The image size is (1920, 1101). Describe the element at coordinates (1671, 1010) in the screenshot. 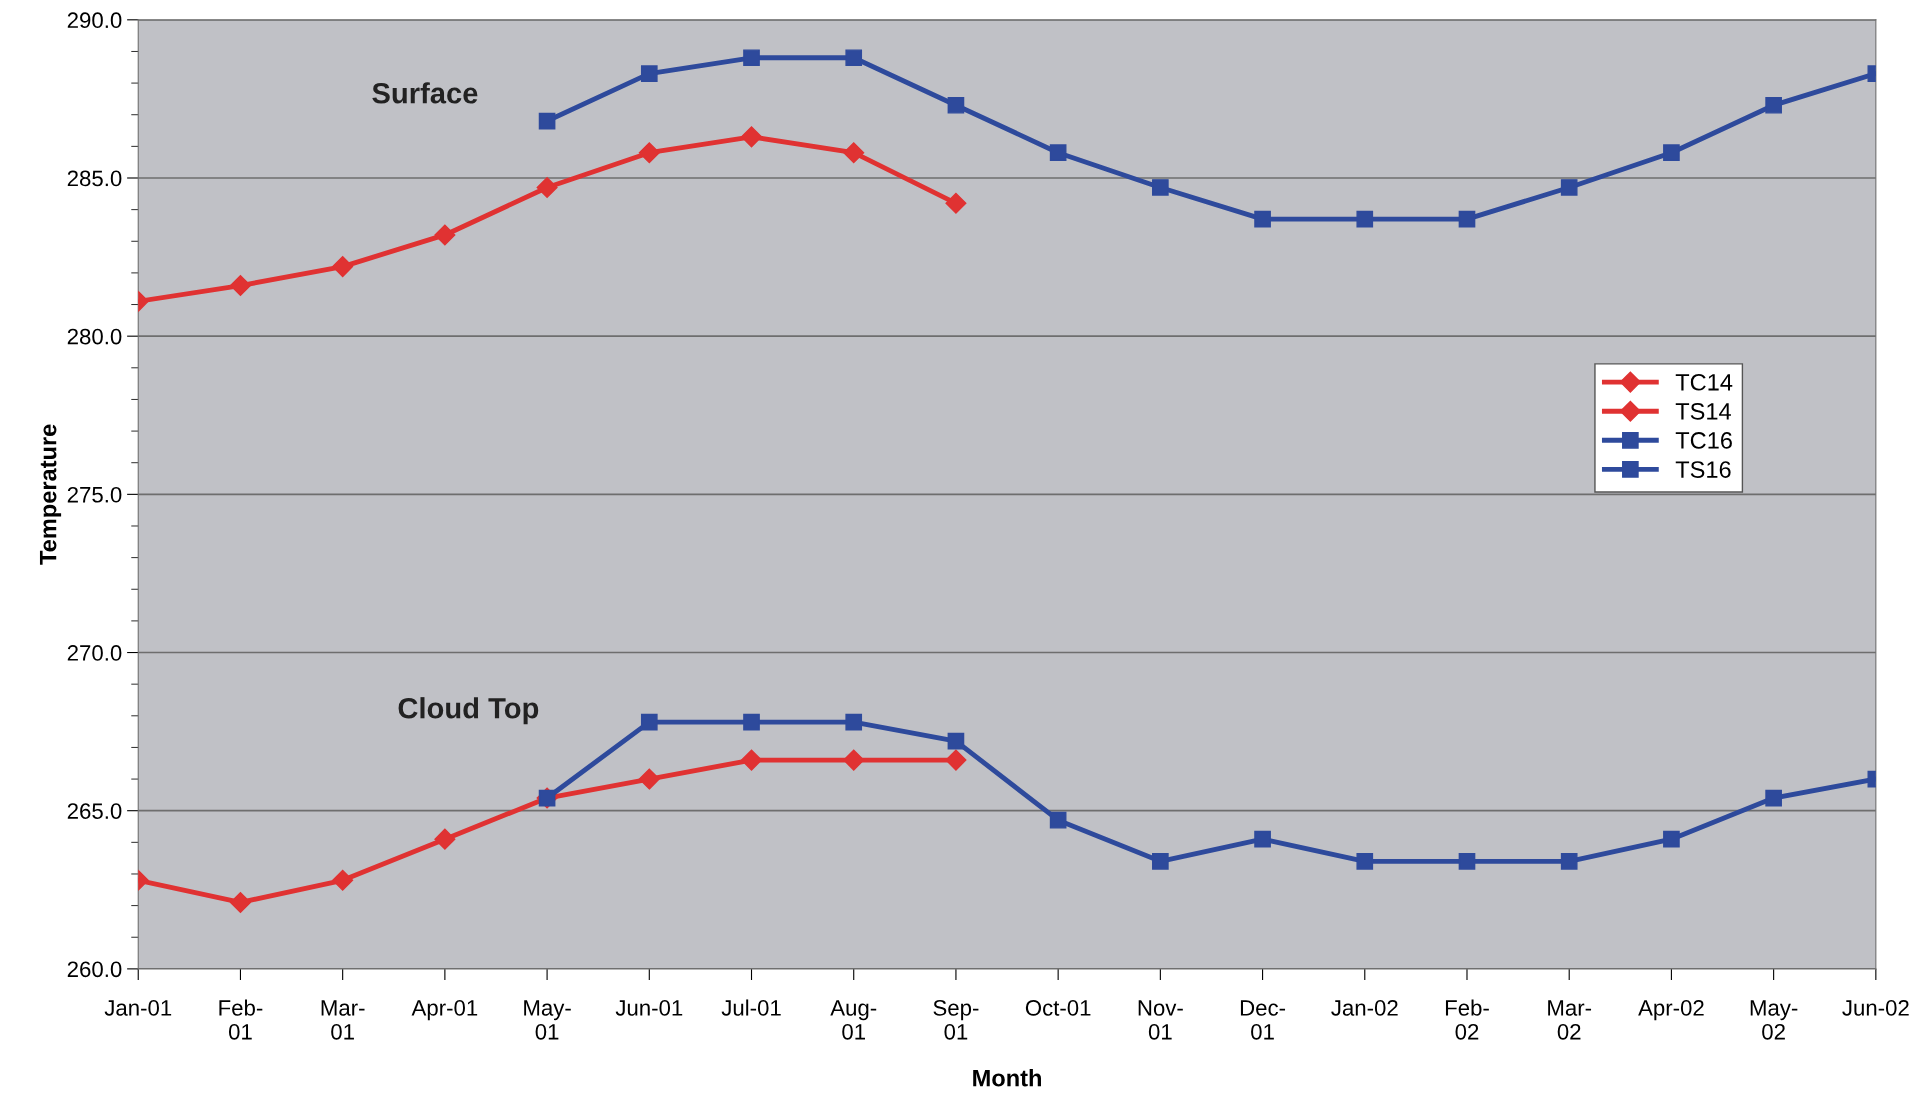

I see `x-tick-label: Apr-02` at that location.